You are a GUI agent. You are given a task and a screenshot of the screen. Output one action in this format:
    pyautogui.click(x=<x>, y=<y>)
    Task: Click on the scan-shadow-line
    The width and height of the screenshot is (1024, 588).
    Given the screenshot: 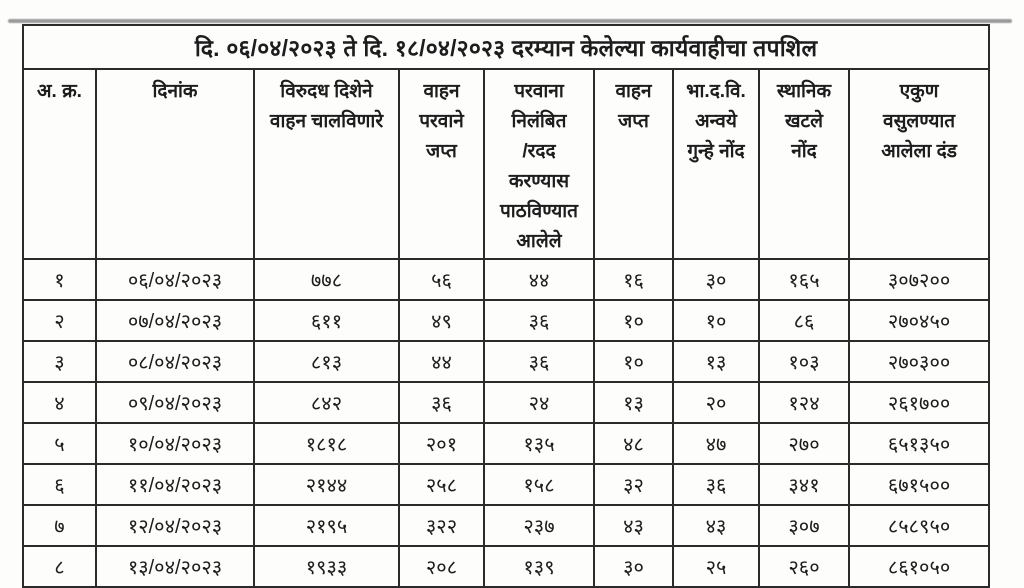 What is the action you would take?
    pyautogui.click(x=510, y=21)
    